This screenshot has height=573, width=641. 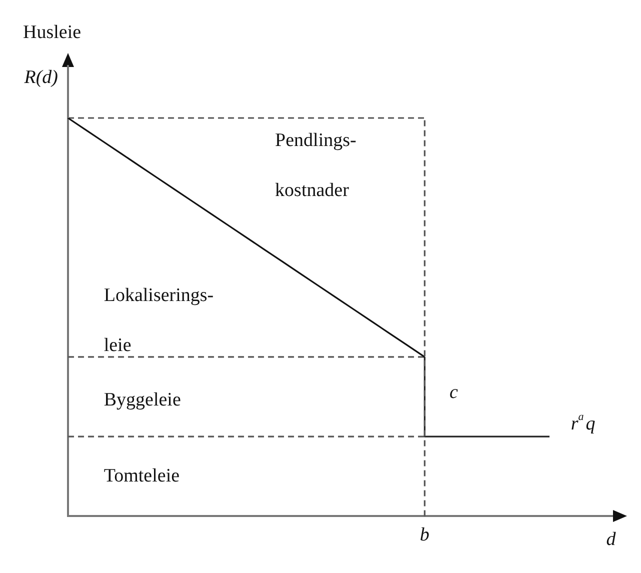 What do you see at coordinates (52, 32) in the screenshot?
I see `y-axis-title: Husleie` at bounding box center [52, 32].